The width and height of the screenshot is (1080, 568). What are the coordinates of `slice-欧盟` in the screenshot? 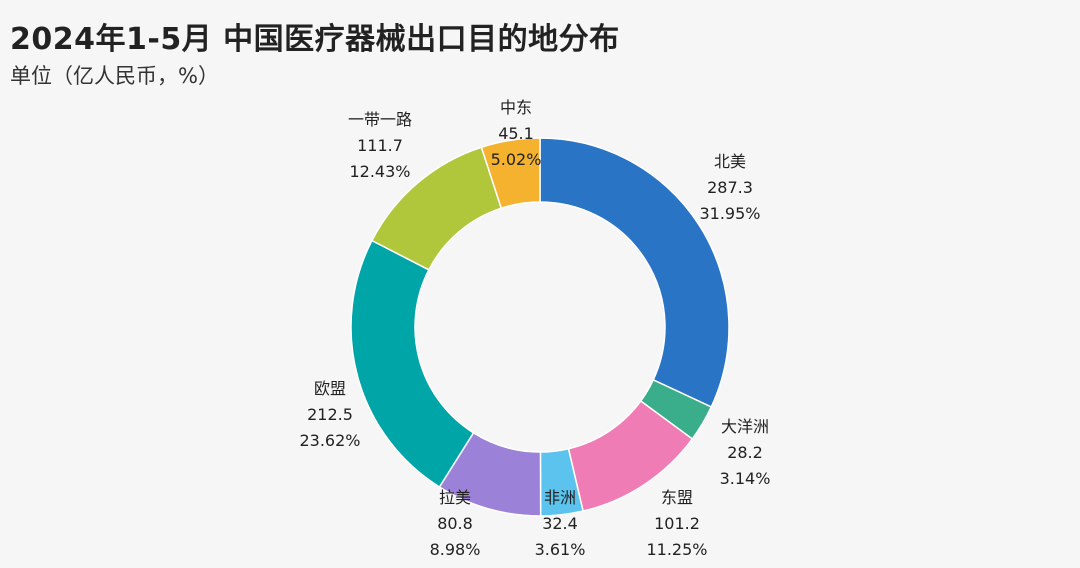 It's located at (412, 364).